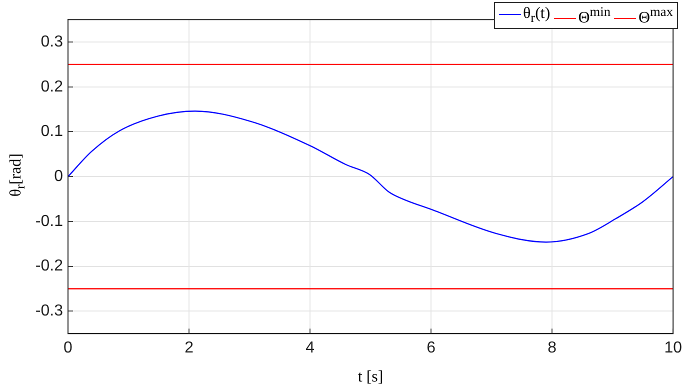 The height and width of the screenshot is (389, 692). I want to click on x-tick-label: 10, so click(673, 348).